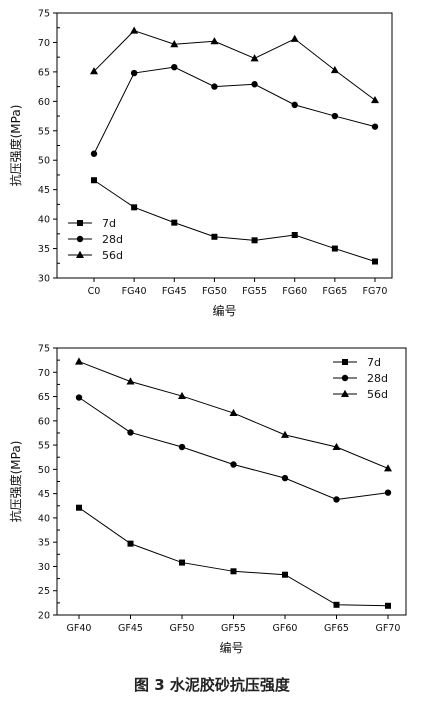 Image resolution: width=424 pixels, height=702 pixels. What do you see at coordinates (94, 291) in the screenshot?
I see `x-tick-label: C0` at bounding box center [94, 291].